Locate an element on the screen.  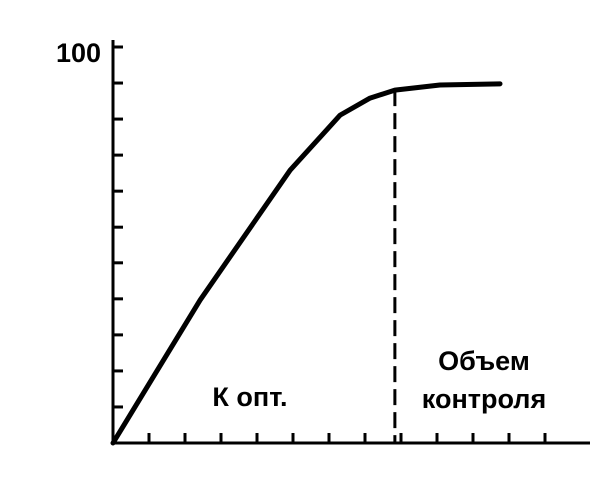
annotation: К опт. is located at coordinates (249, 397).